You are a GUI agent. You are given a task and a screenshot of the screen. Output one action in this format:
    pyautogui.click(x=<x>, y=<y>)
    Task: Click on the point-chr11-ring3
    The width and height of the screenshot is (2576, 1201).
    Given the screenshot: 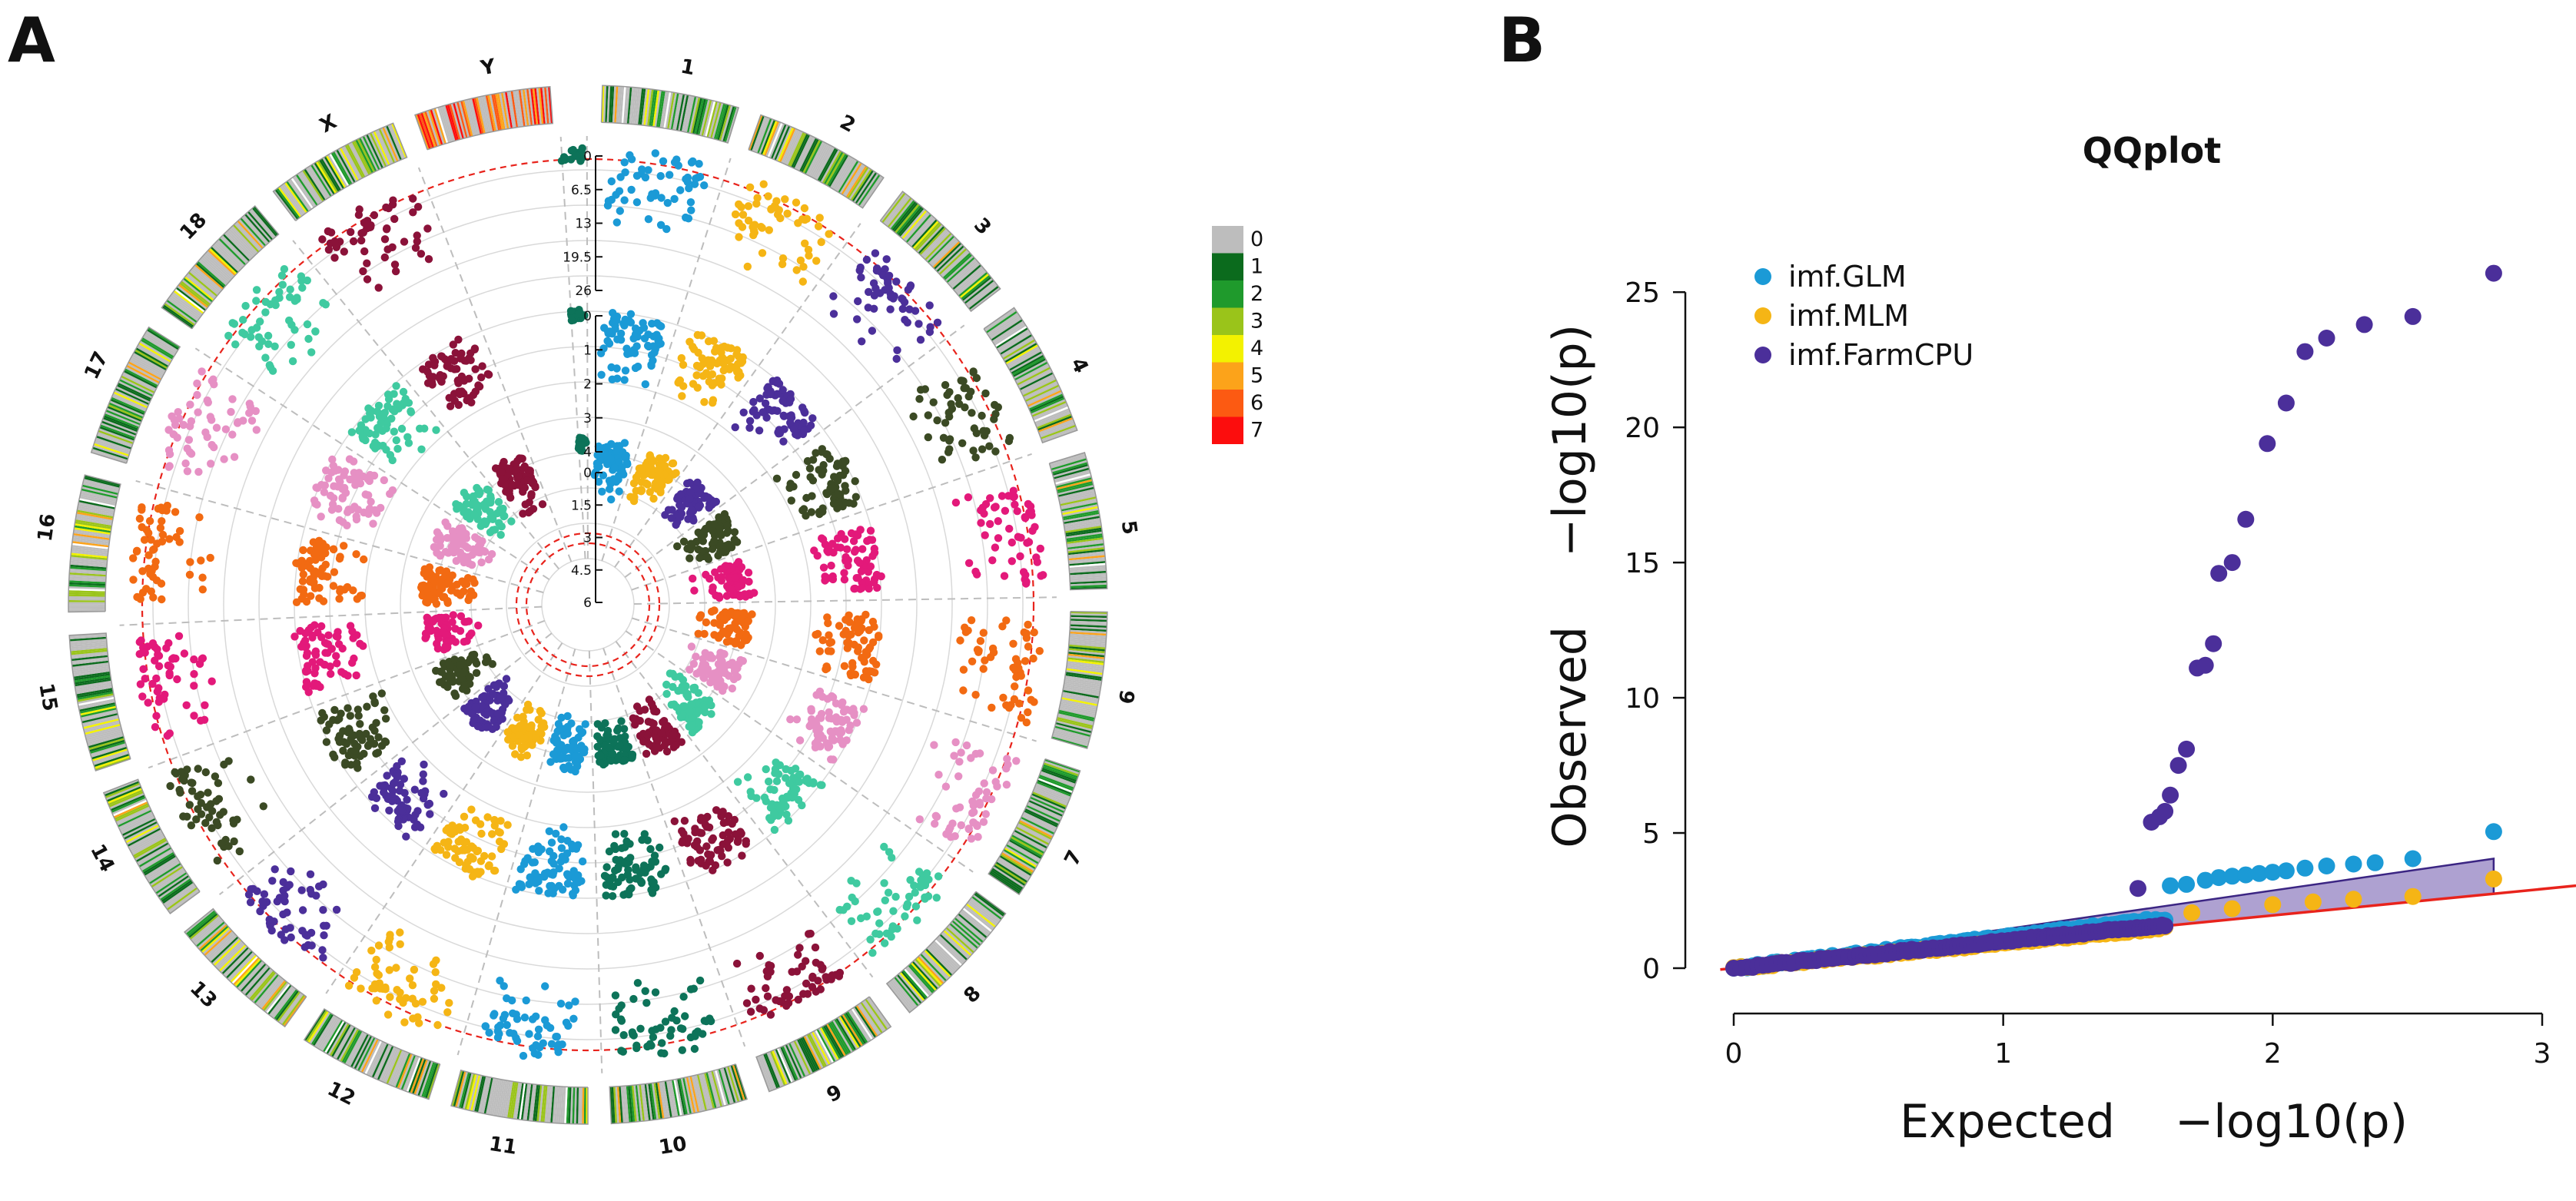 What is the action you would take?
    pyautogui.click(x=568, y=765)
    